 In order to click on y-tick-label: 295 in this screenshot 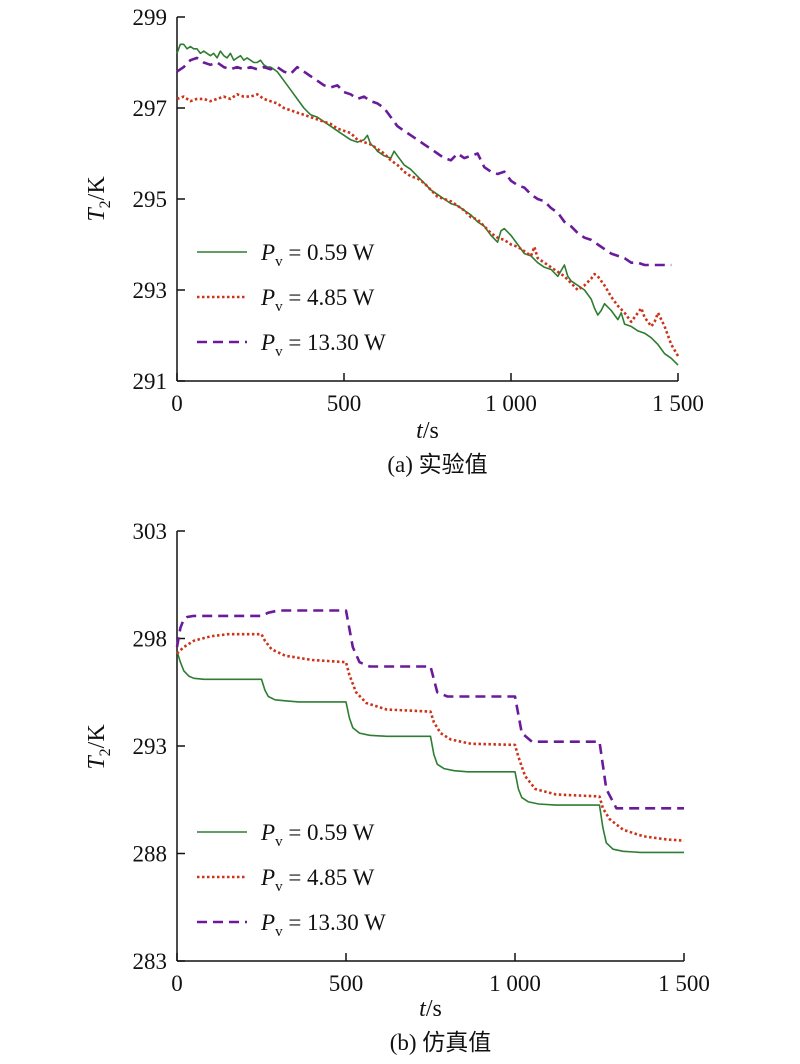, I will do `click(150, 199)`.